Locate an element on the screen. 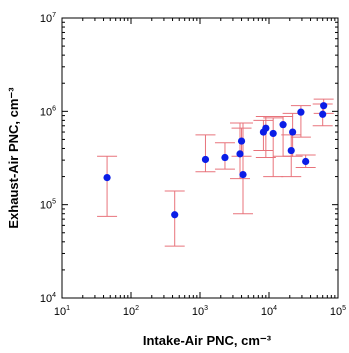 This screenshot has height=353, width=349. y-tick-label: 10⁶ is located at coordinates (48, 111).